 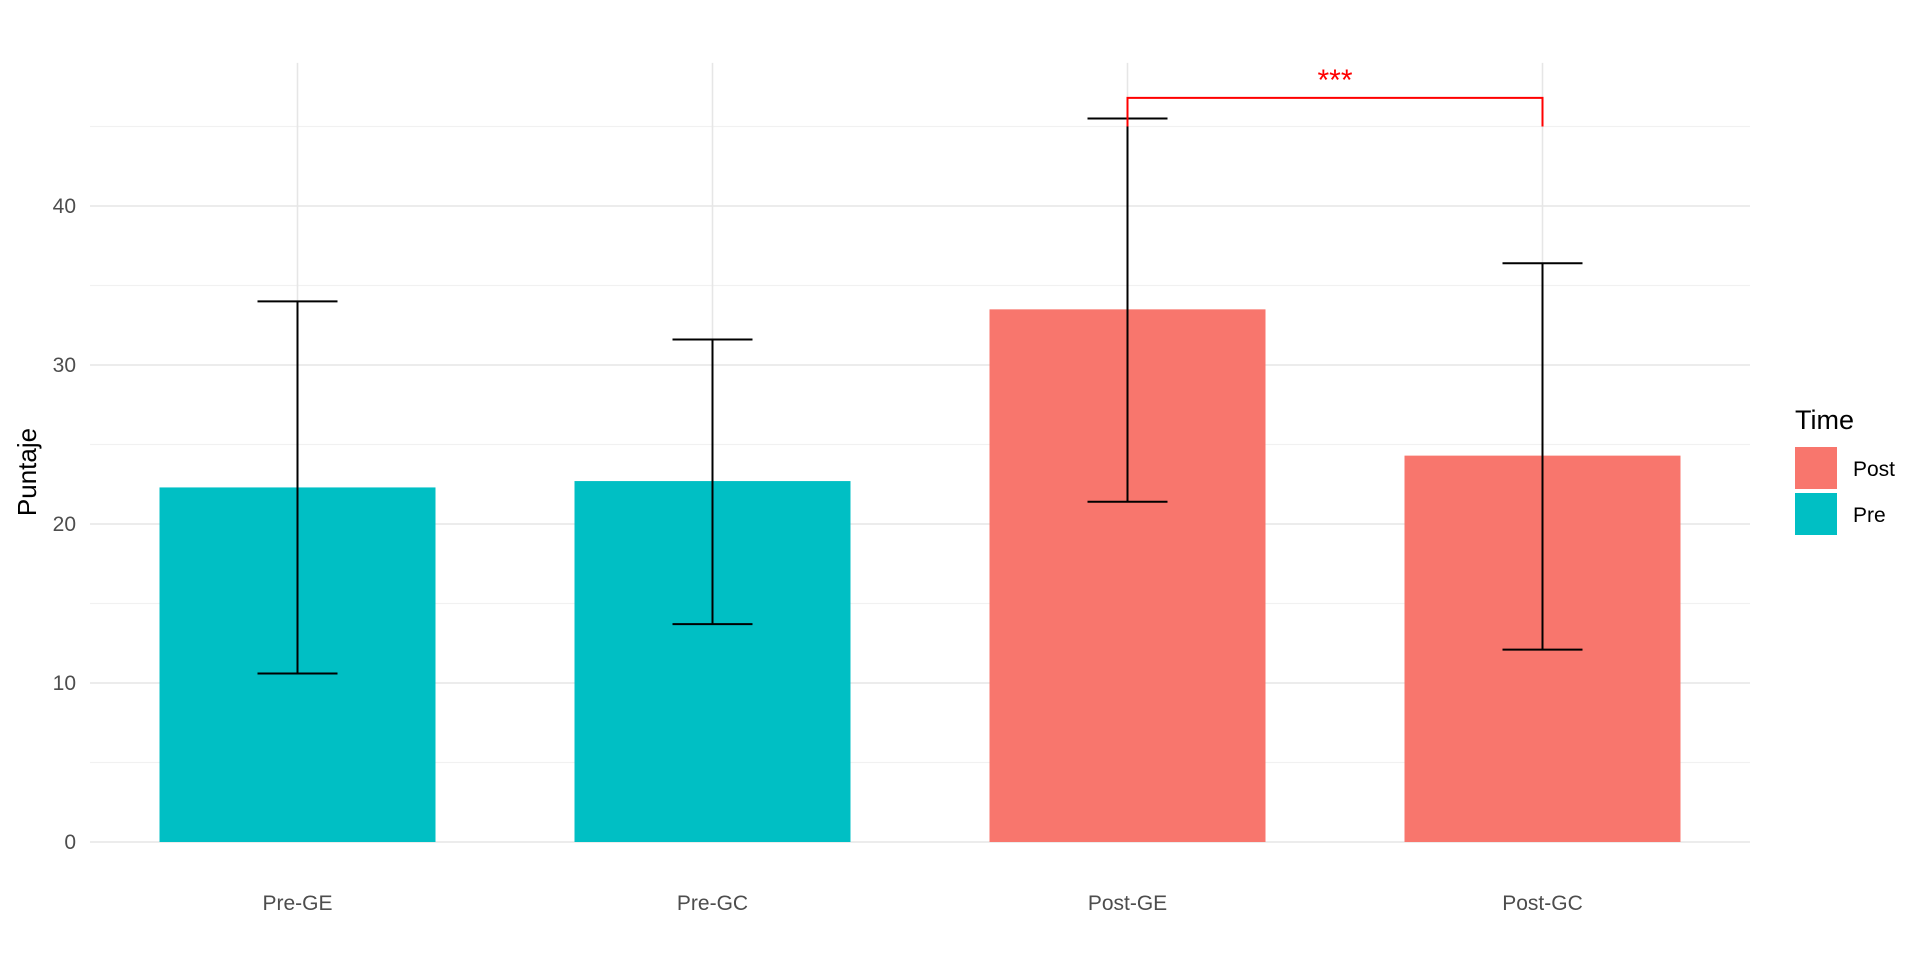 I want to click on significance-annotation: ***, so click(x=1335, y=95).